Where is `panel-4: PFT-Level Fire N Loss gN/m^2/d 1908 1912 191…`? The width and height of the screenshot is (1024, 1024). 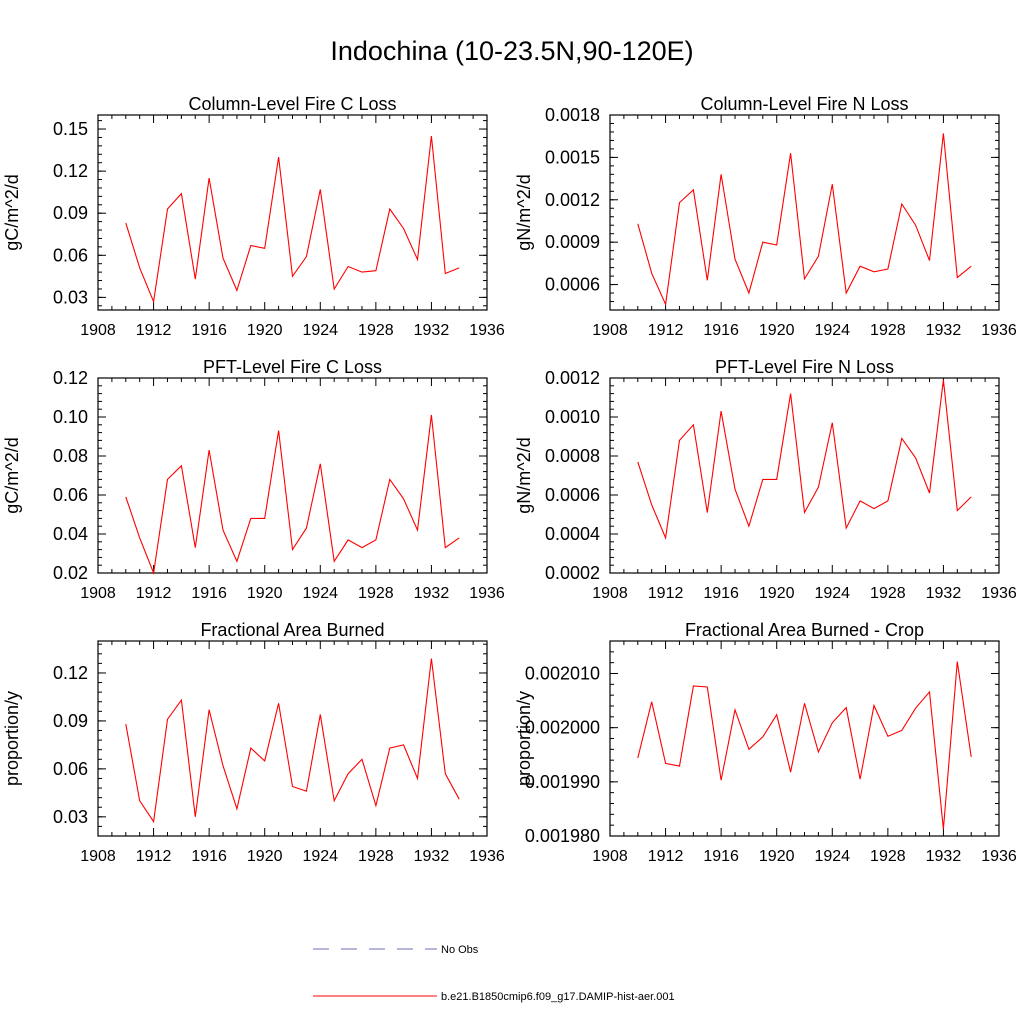
panel-4: PFT-Level Fire N Loss gN/m^2/d 1908 1912 191… is located at coordinates (765, 479).